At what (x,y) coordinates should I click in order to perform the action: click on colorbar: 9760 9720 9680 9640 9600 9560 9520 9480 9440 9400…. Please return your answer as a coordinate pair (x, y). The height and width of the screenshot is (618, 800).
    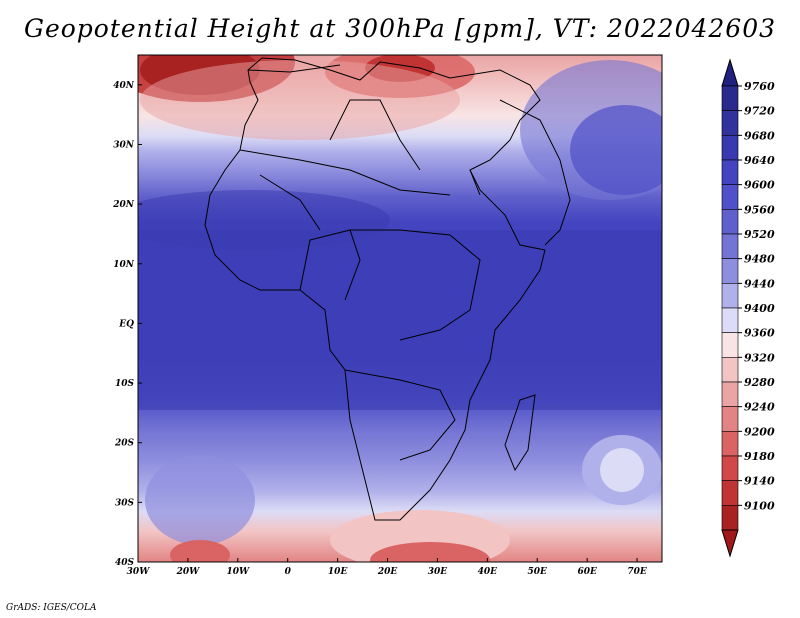
    Looking at the image, I should click on (748, 308).